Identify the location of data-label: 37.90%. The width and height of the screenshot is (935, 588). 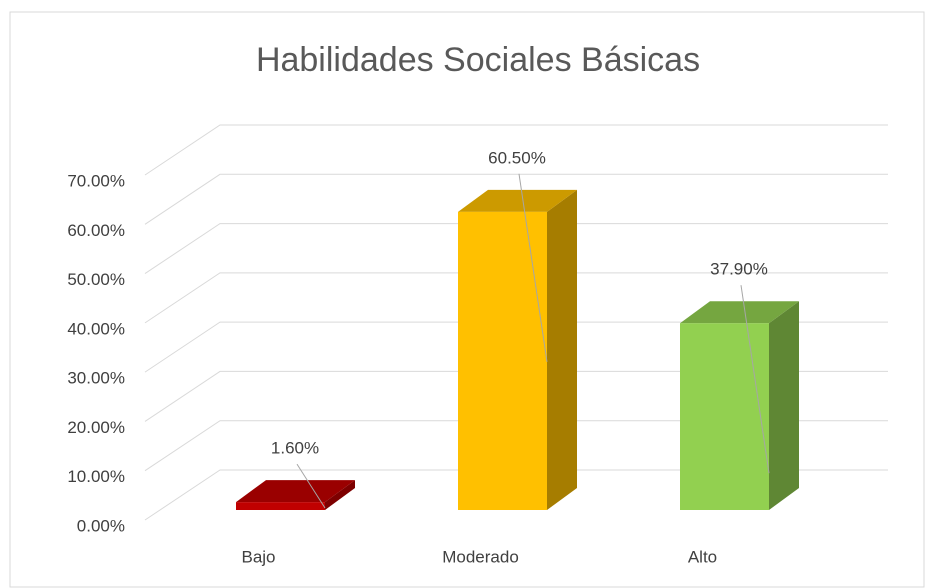
(739, 269).